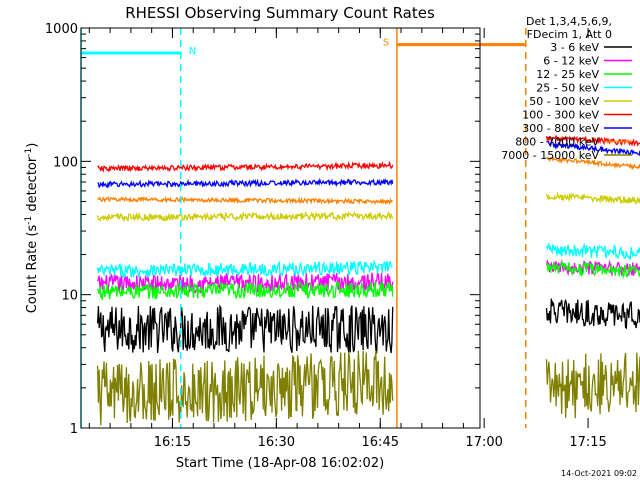  I want to click on chart-title: RHESSI Observing Summary Count Rates, so click(280, 13).